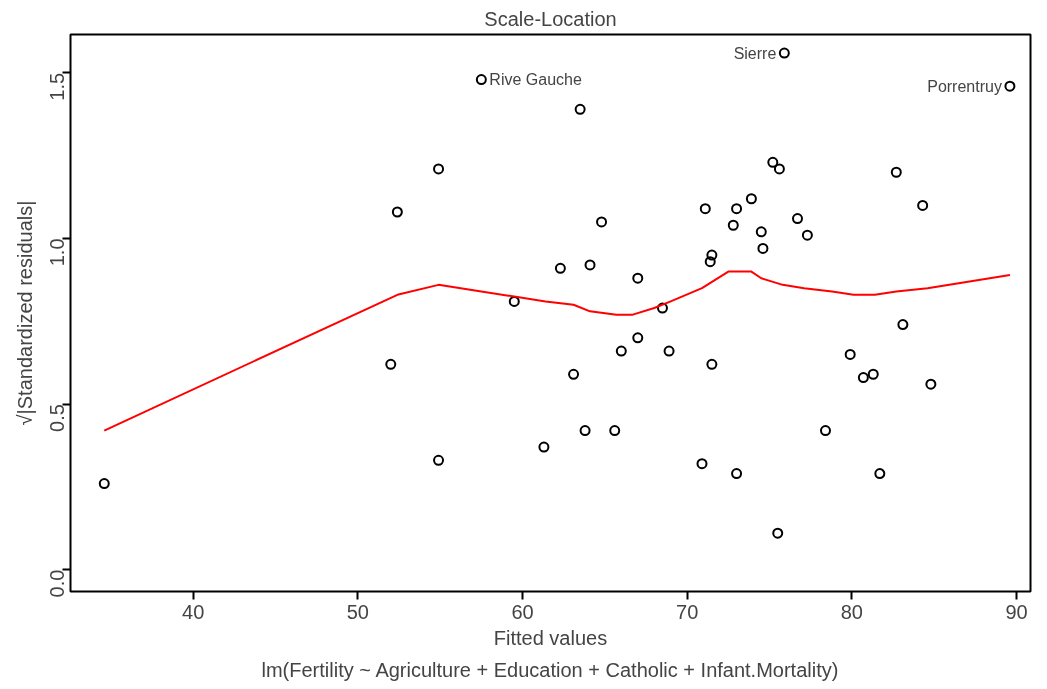  I want to click on y-axis-title: √|Standardized residuals|, so click(24, 313).